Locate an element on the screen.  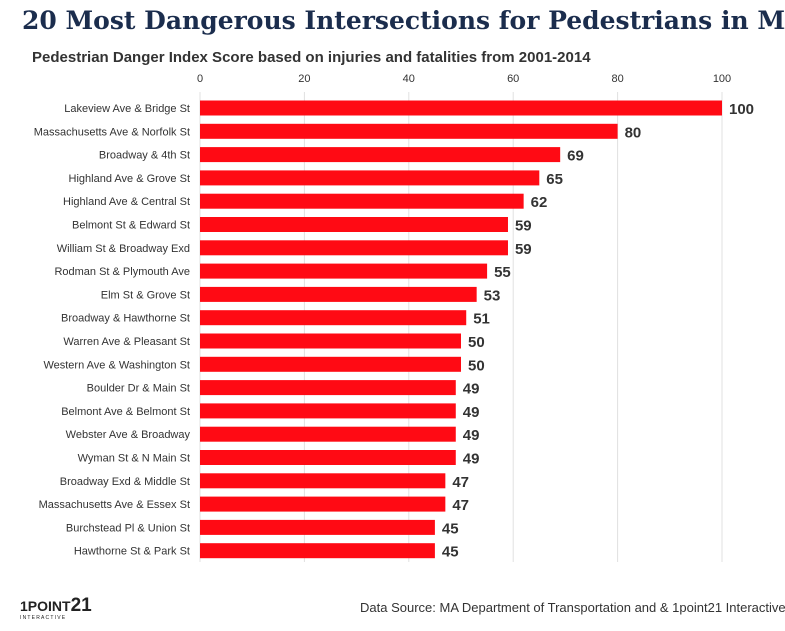
category-label: Western Ave & Washington St is located at coordinates (116, 365).